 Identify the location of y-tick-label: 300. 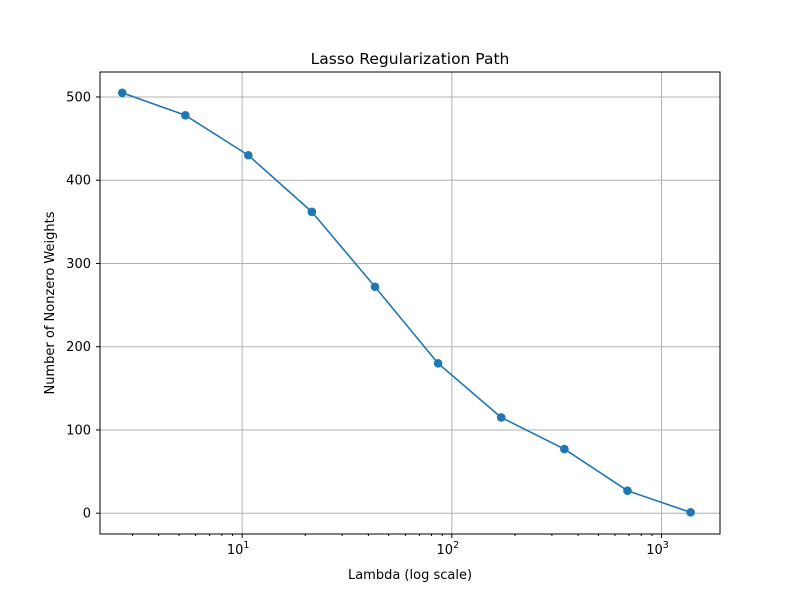
(78, 264).